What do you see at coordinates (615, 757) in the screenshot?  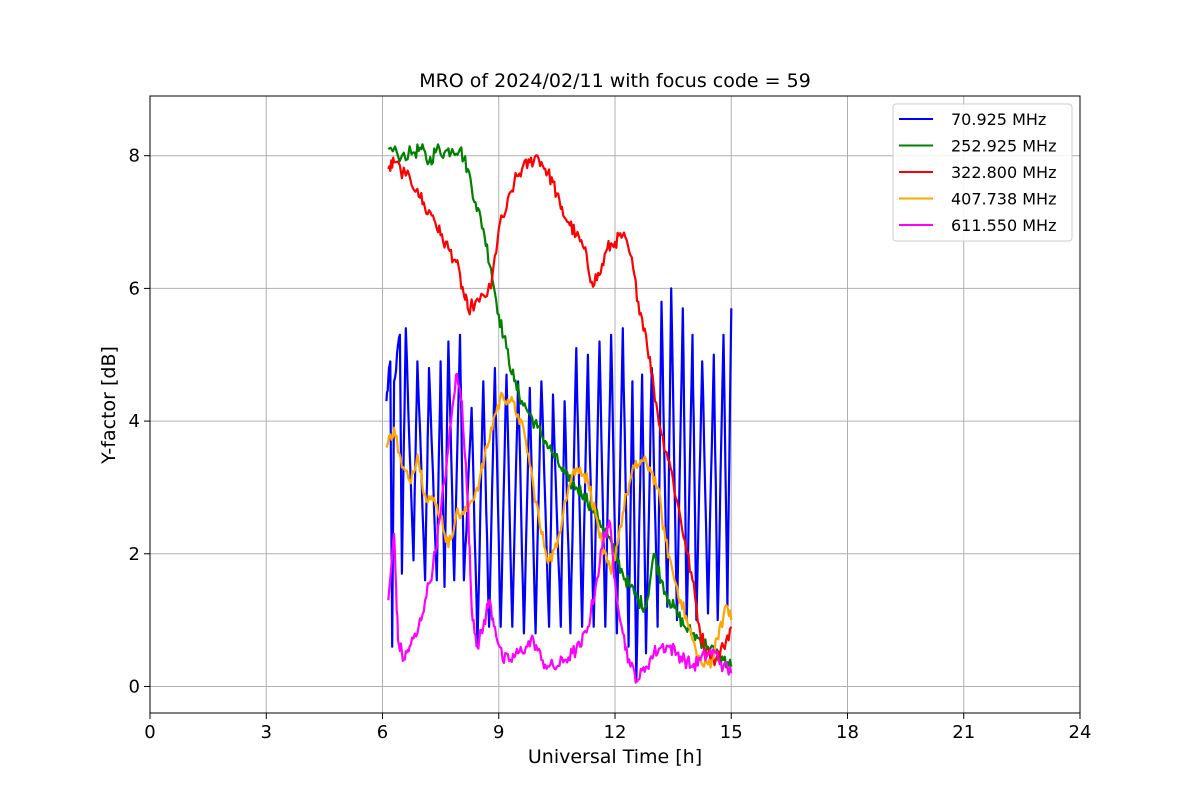 I see `x-axis-label: Universal Time [h]` at bounding box center [615, 757].